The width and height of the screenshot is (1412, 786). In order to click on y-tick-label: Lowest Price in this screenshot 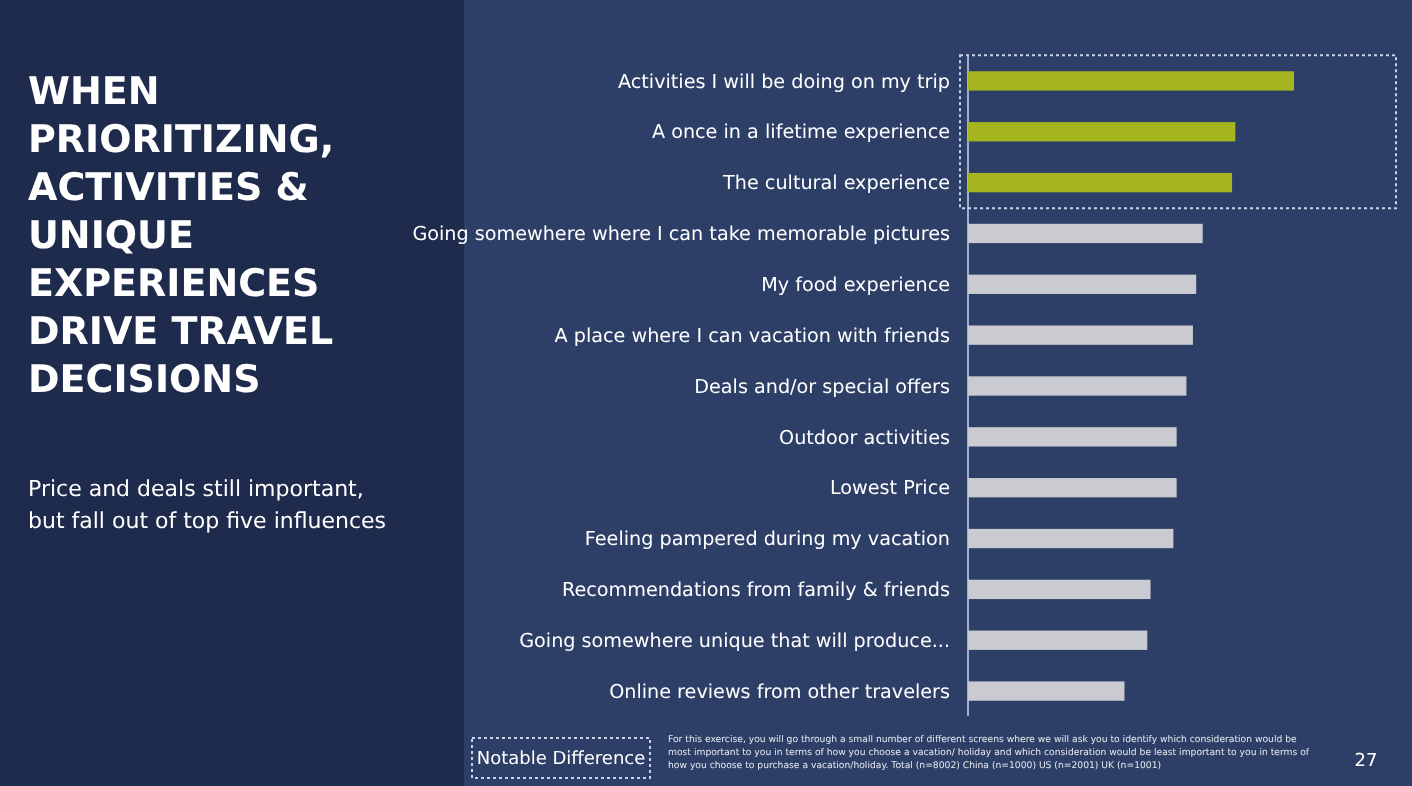, I will do `click(890, 489)`.